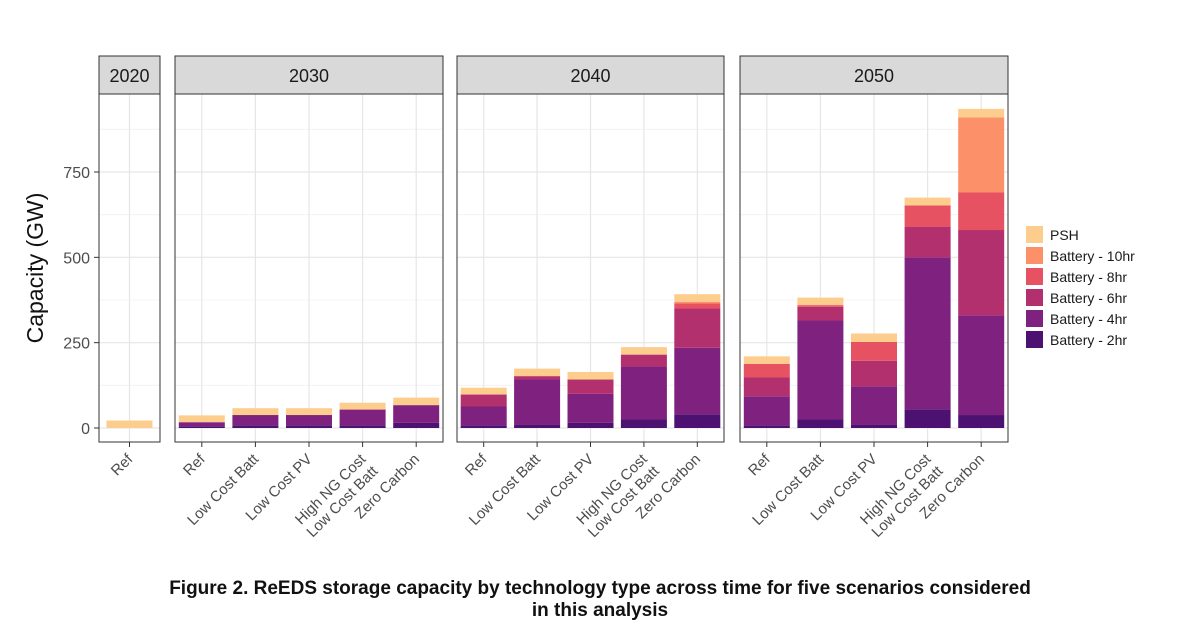 This screenshot has width=1200, height=640. What do you see at coordinates (85, 429) in the screenshot?
I see `y-tick-label: 0` at bounding box center [85, 429].